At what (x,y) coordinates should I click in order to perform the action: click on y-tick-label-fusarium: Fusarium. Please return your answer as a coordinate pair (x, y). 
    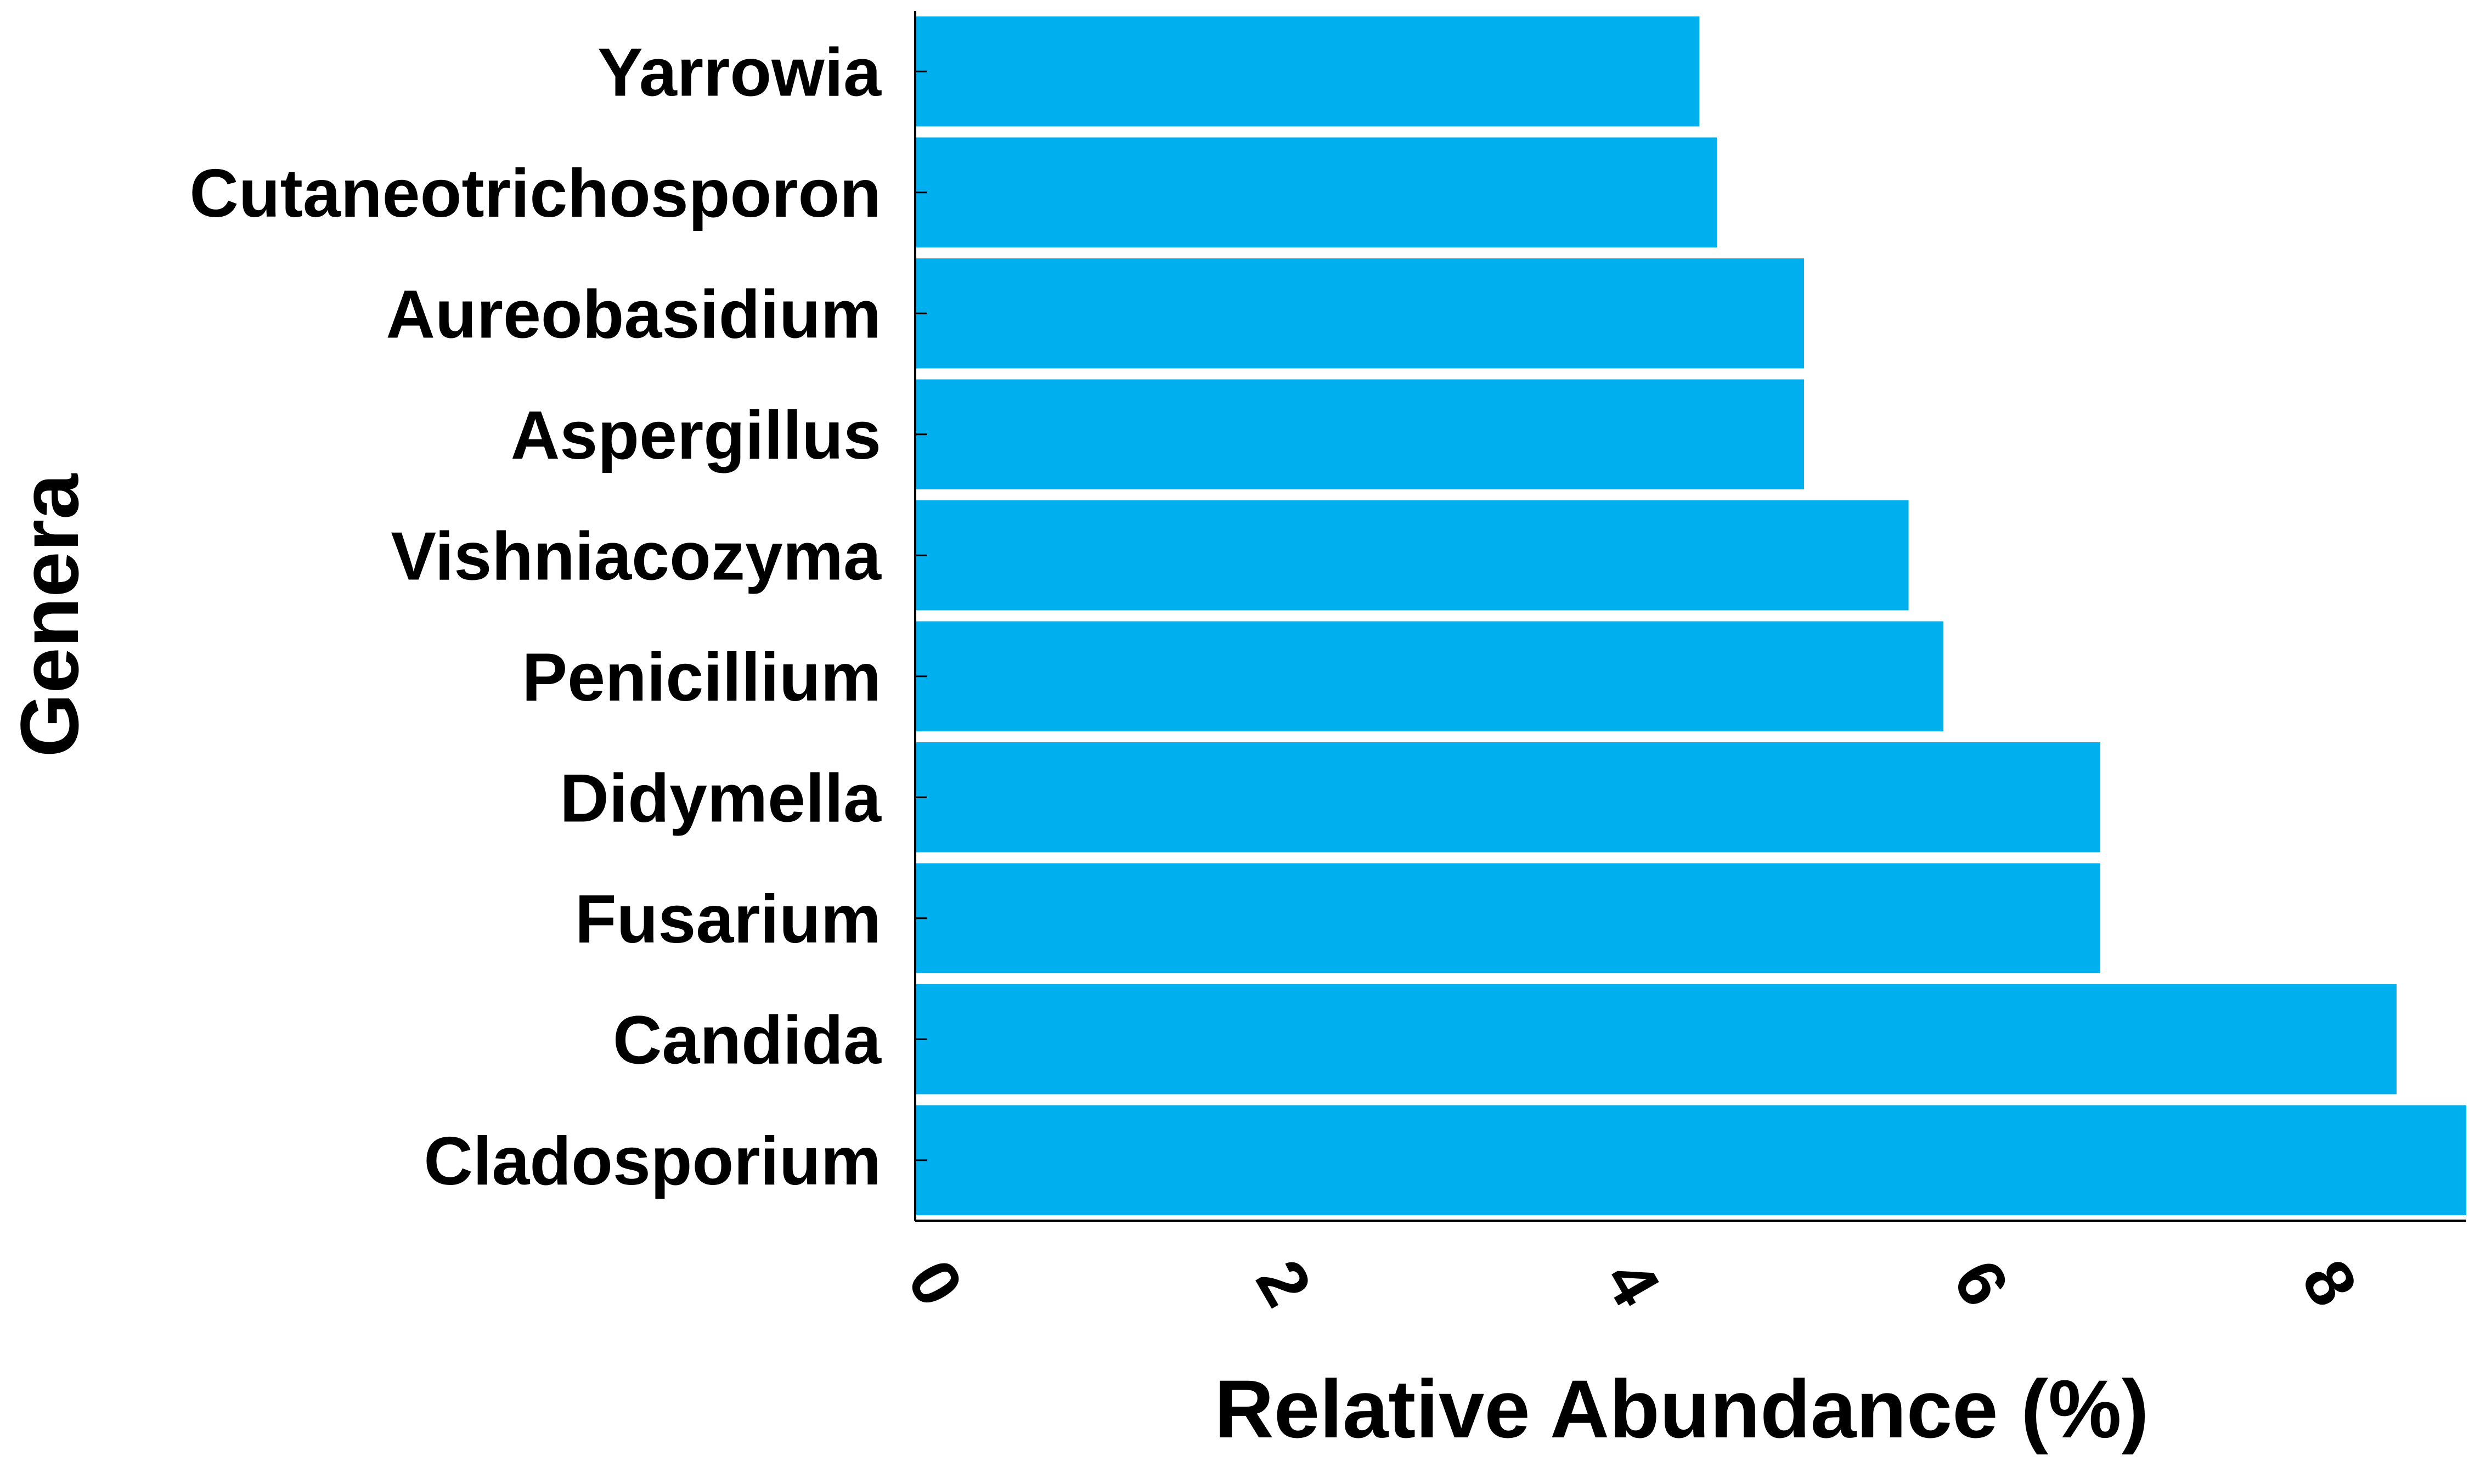
    Looking at the image, I should click on (728, 919).